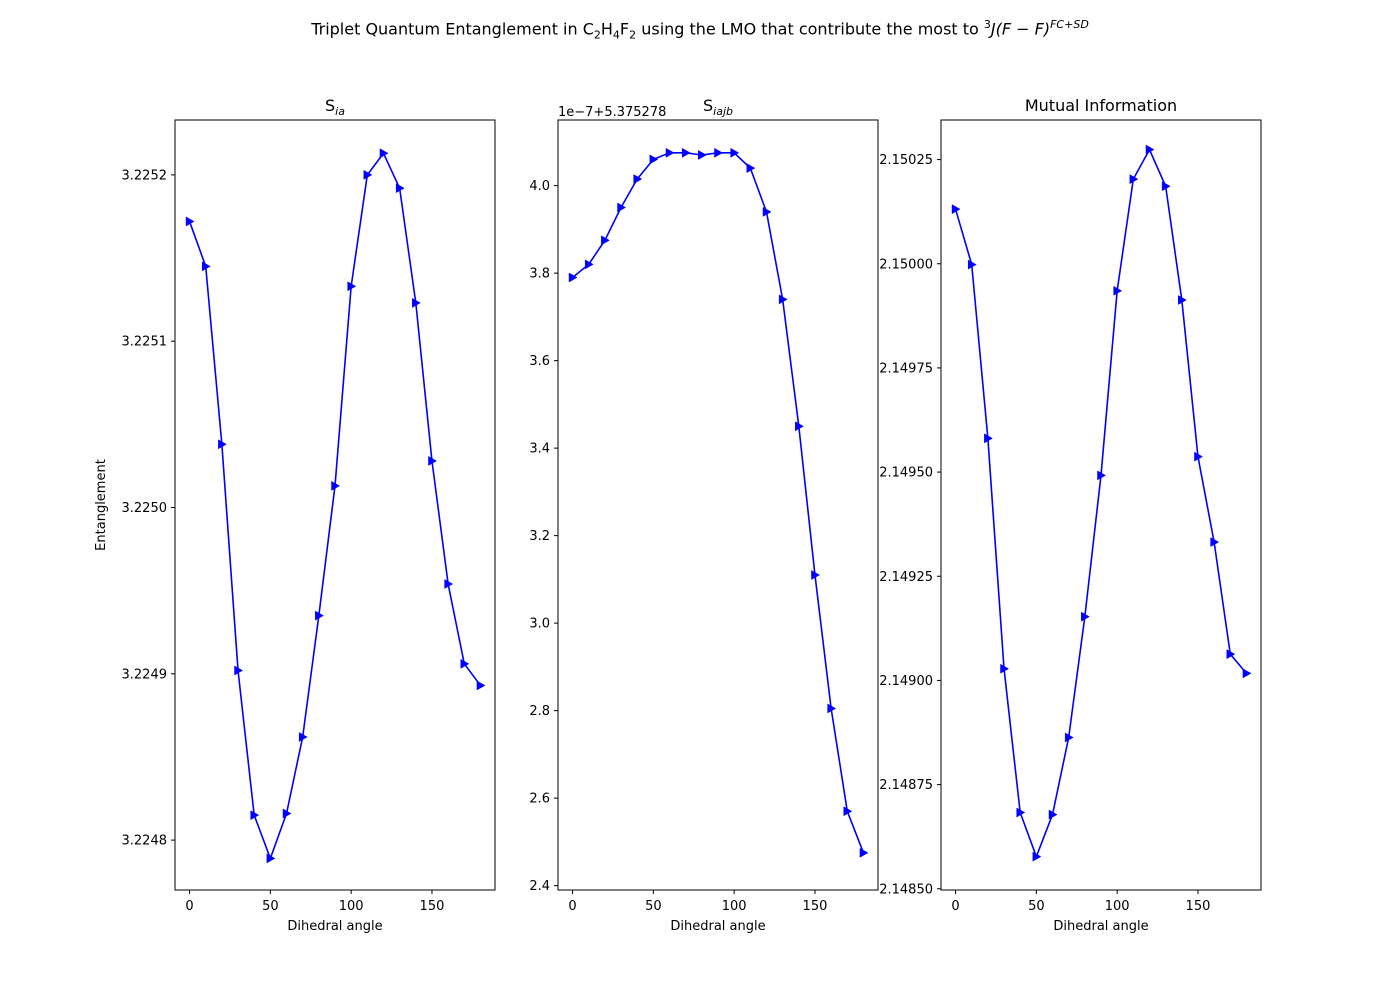 The height and width of the screenshot is (1000, 1400). Describe the element at coordinates (906, 785) in the screenshot. I see `y-tick-label: 2.14875` at that location.